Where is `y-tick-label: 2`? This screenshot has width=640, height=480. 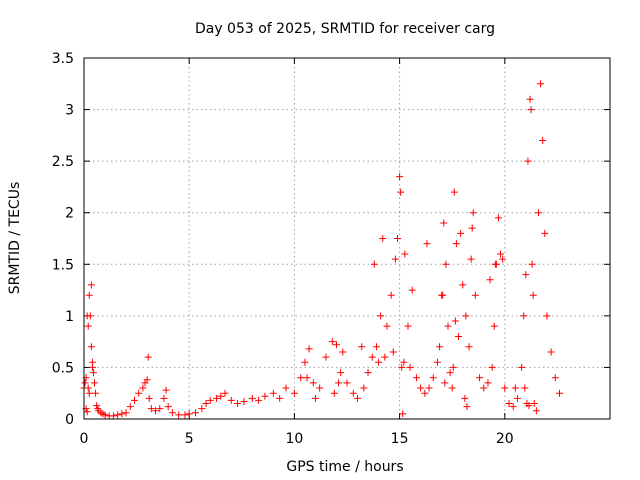
y-tick-label: 2 is located at coordinates (69, 214).